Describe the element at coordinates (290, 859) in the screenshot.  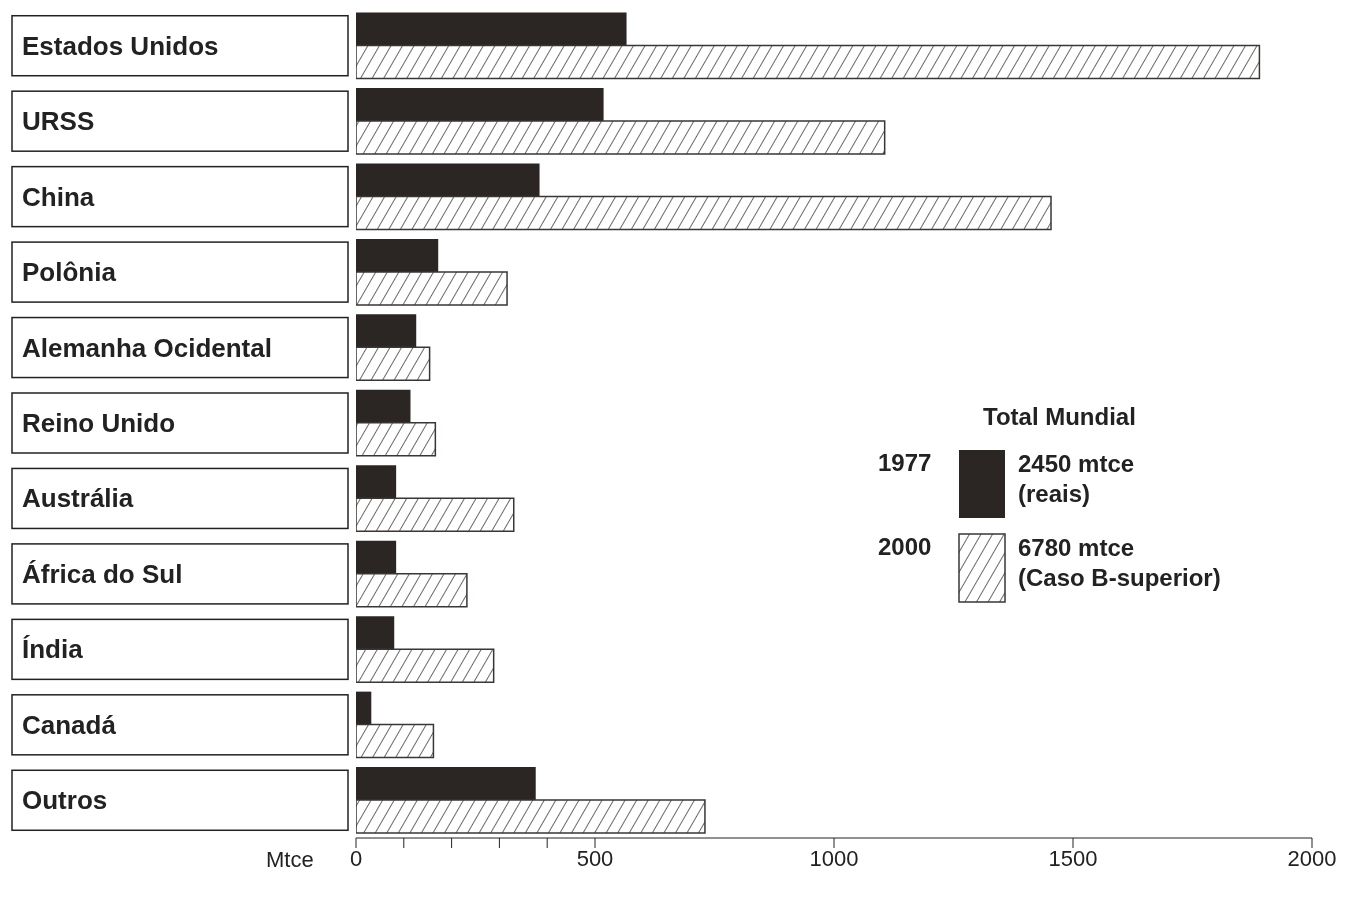
I see `x-axis-title: Mtce` at that location.